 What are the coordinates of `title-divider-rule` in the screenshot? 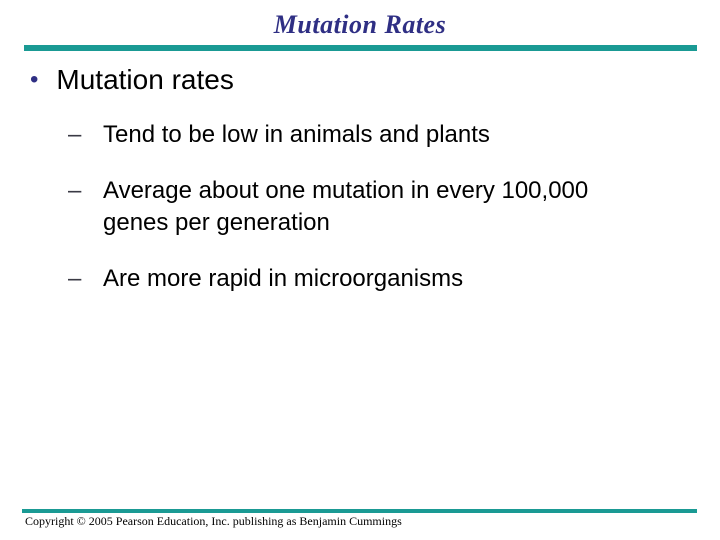 It's located at (360, 48).